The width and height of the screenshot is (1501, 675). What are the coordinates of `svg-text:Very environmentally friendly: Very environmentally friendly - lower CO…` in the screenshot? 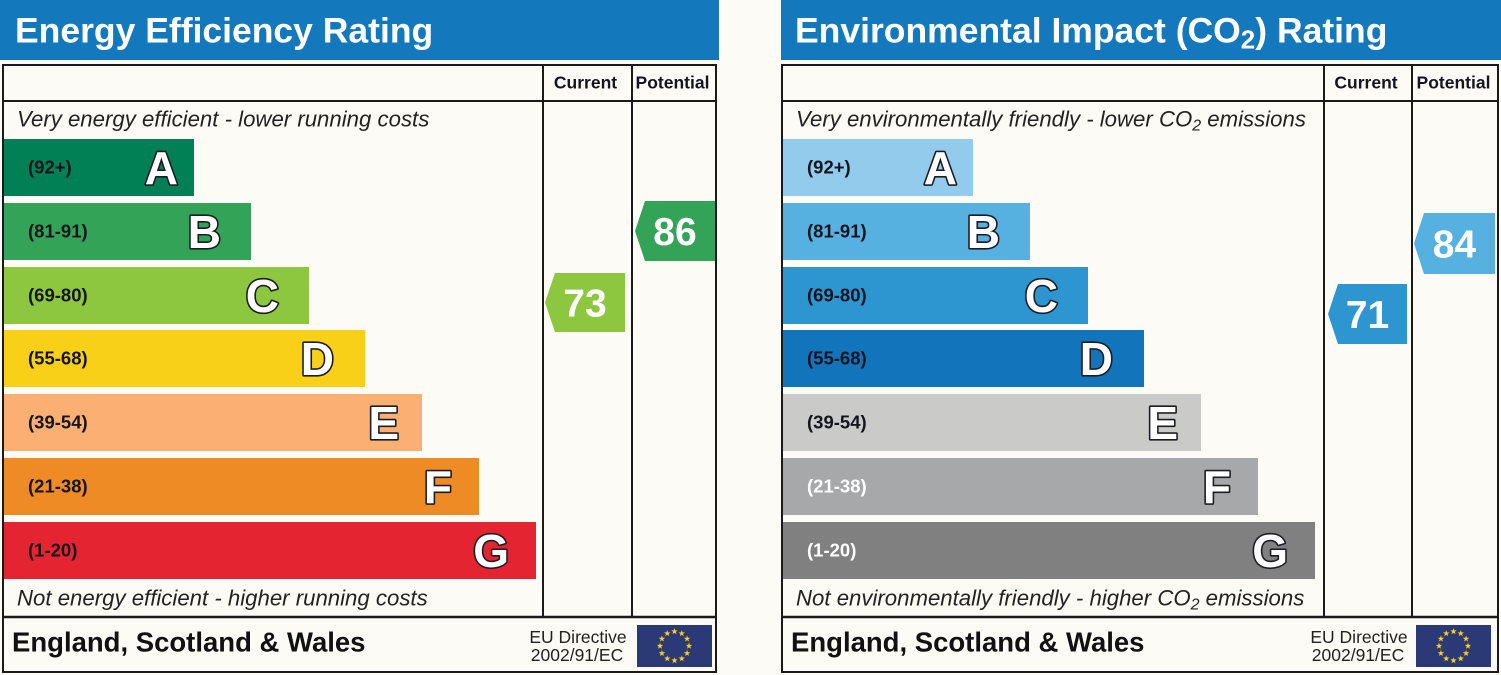 It's located at (1051, 121).